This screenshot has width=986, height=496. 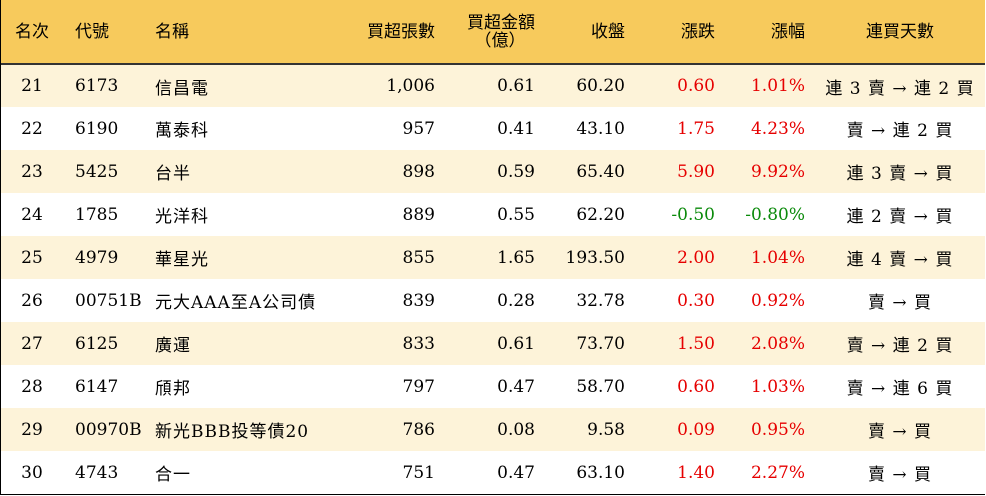 I want to click on net-buy-lots-cell: 1,006, so click(x=410, y=86).